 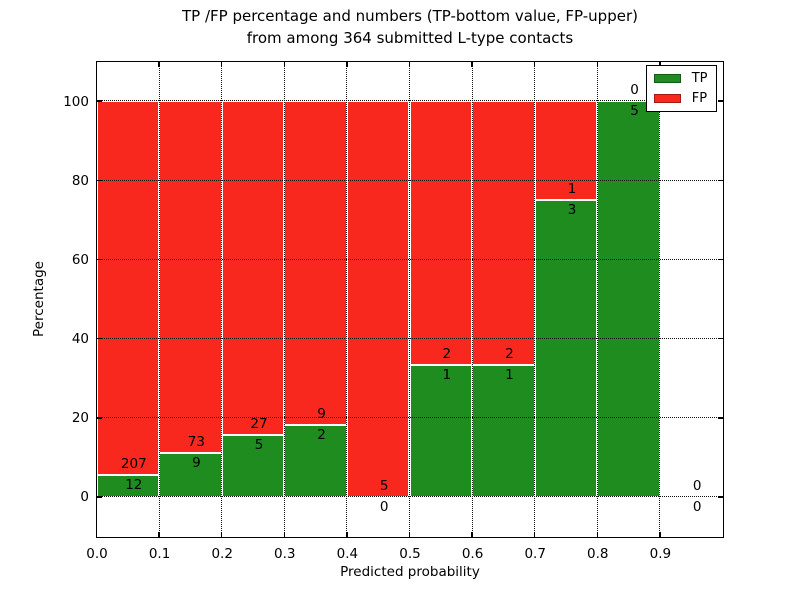 I want to click on gridline-x-0.4, so click(x=347, y=299).